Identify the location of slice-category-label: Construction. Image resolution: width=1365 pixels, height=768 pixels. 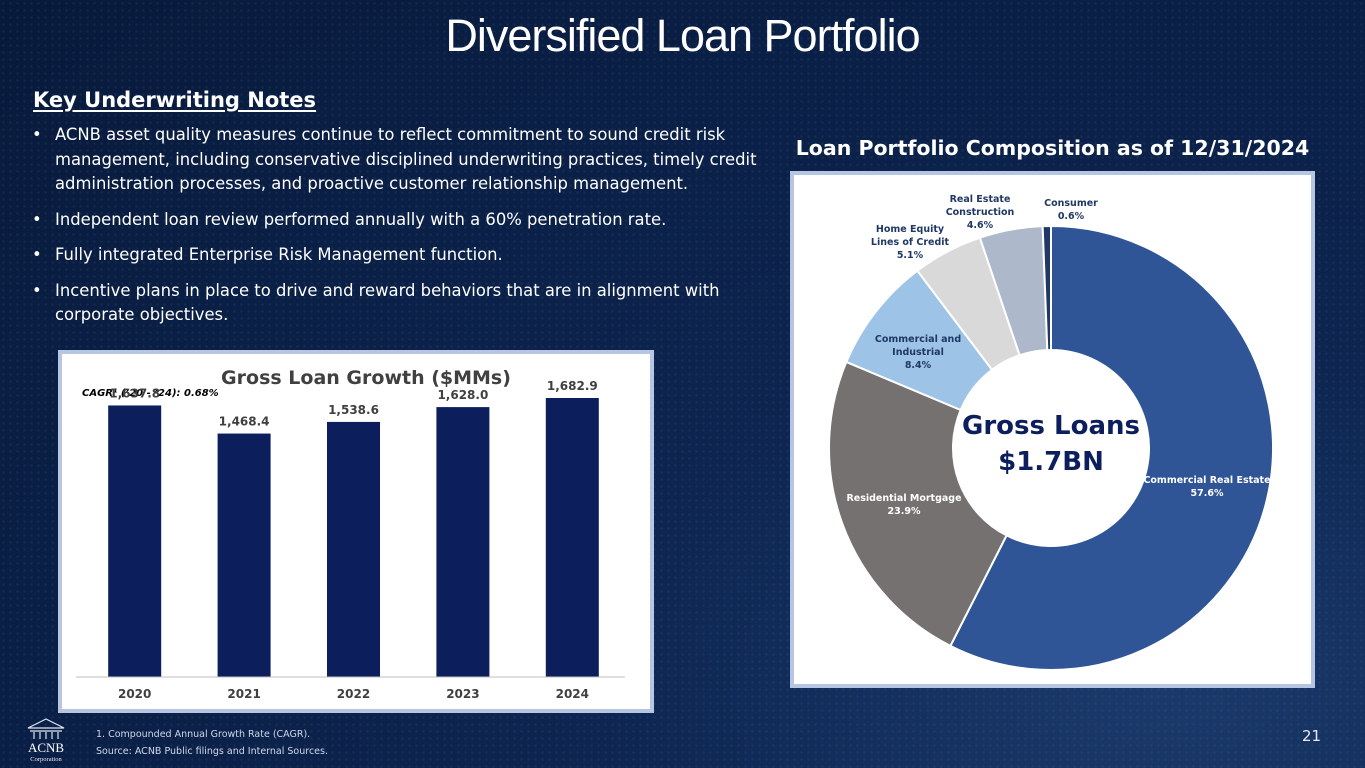
(980, 212).